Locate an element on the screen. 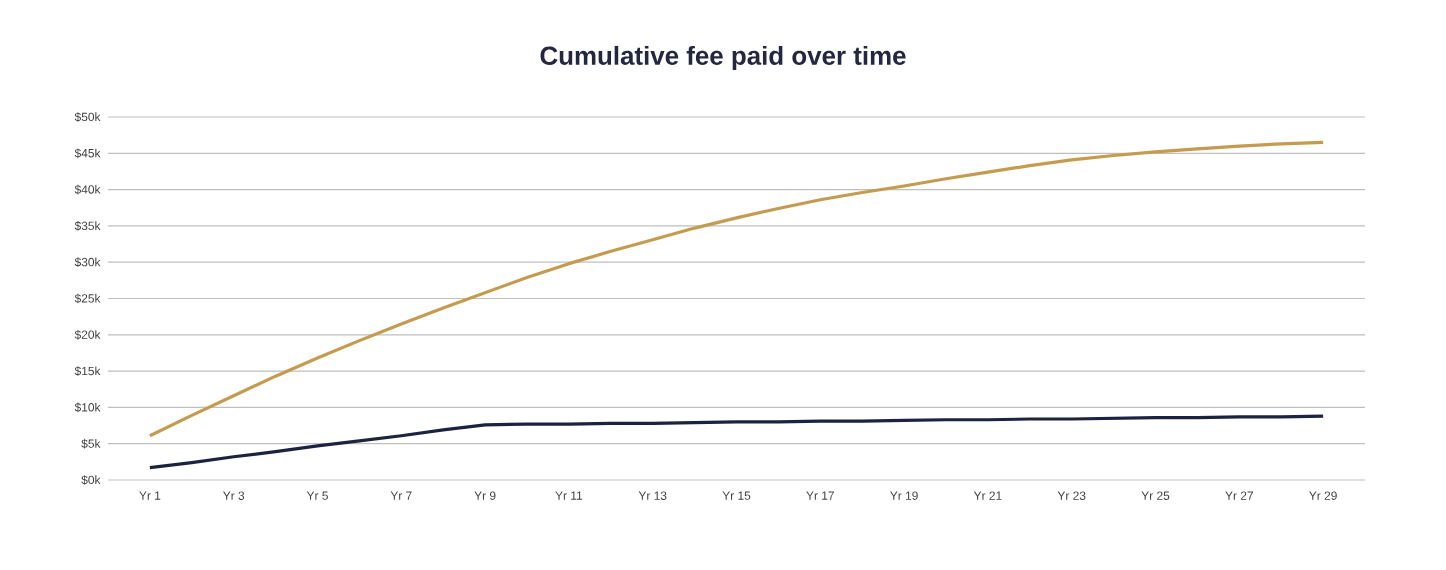  y-tick-label: $0k is located at coordinates (91, 480).